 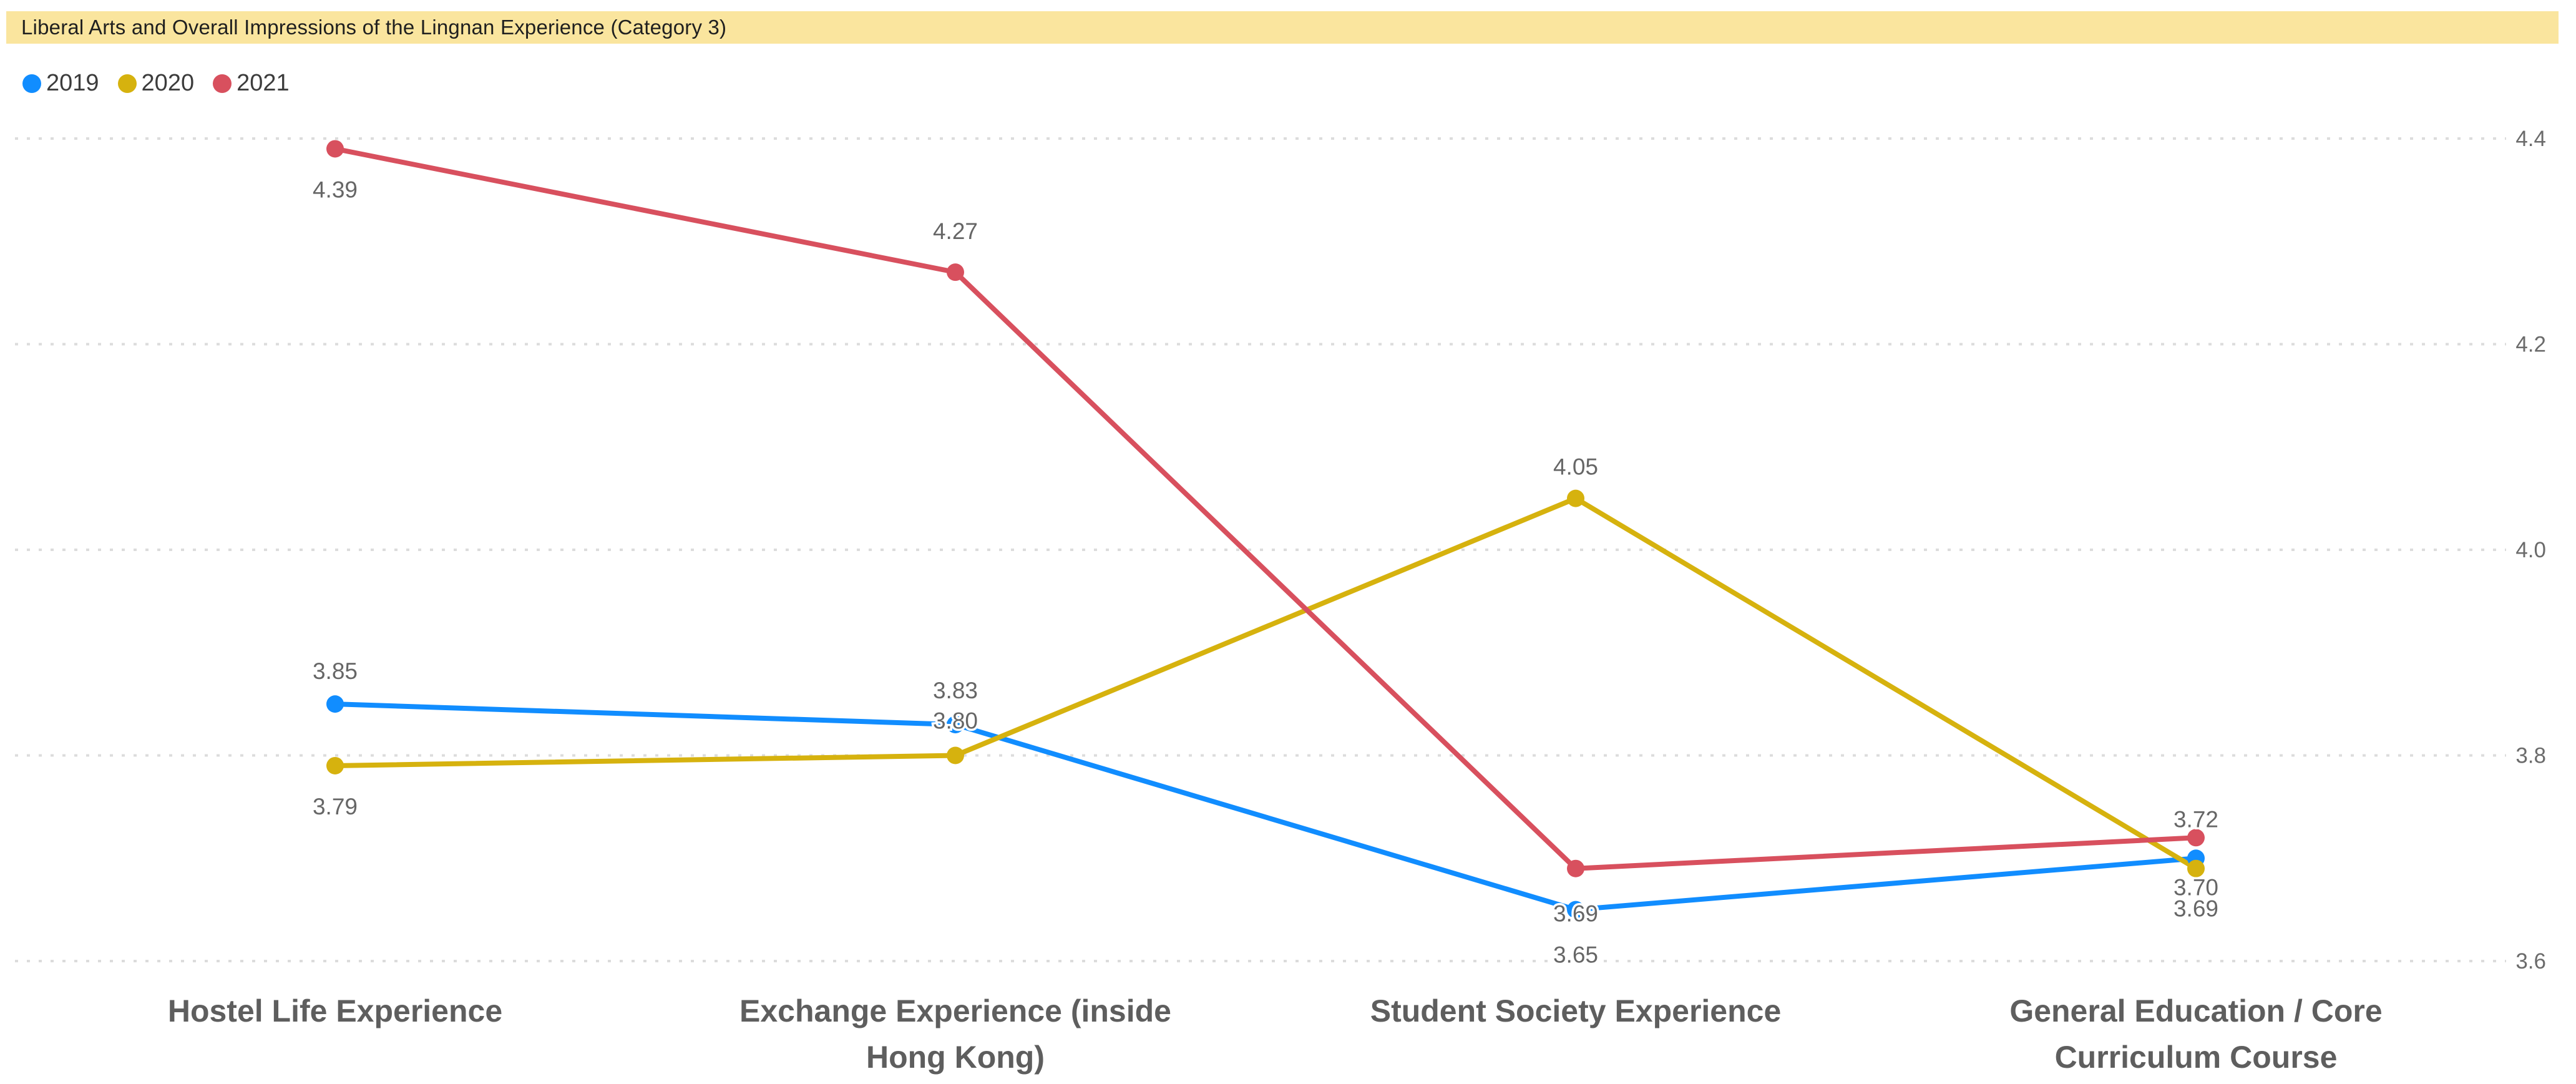 What do you see at coordinates (2530, 345) in the screenshot?
I see `y-axis-tick-label: 4.2` at bounding box center [2530, 345].